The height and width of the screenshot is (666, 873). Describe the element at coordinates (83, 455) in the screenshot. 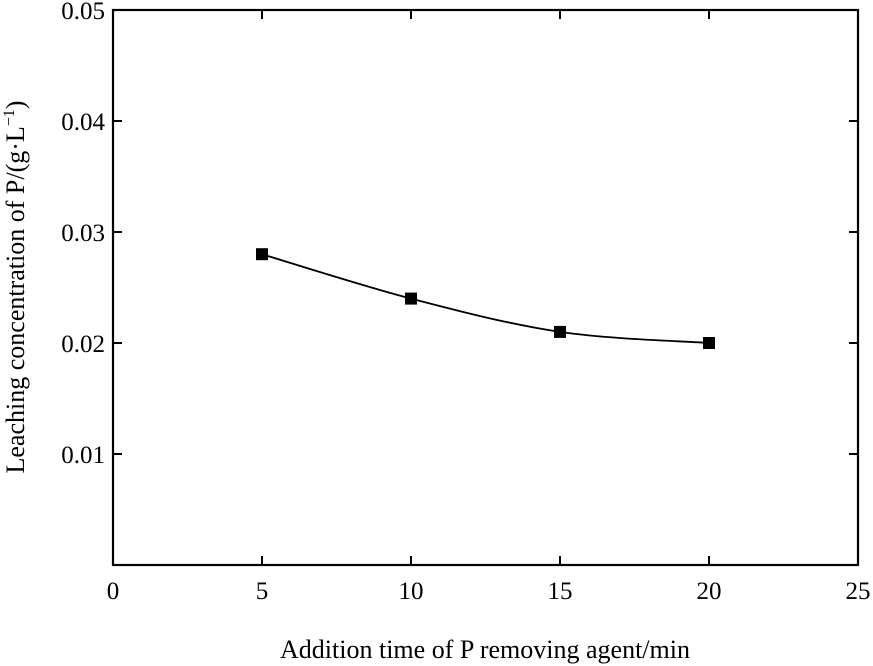

I see `y-tick-label: 0.01` at that location.